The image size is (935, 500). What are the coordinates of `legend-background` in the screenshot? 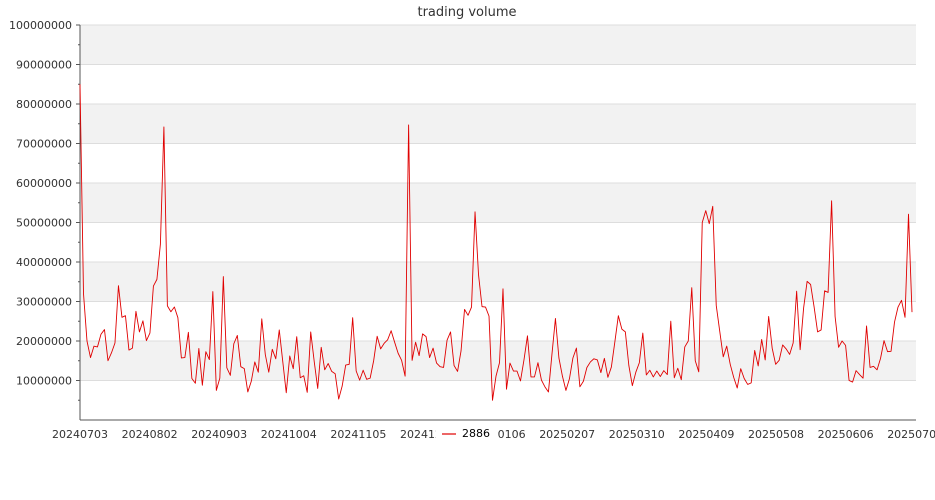 It's located at (467, 433).